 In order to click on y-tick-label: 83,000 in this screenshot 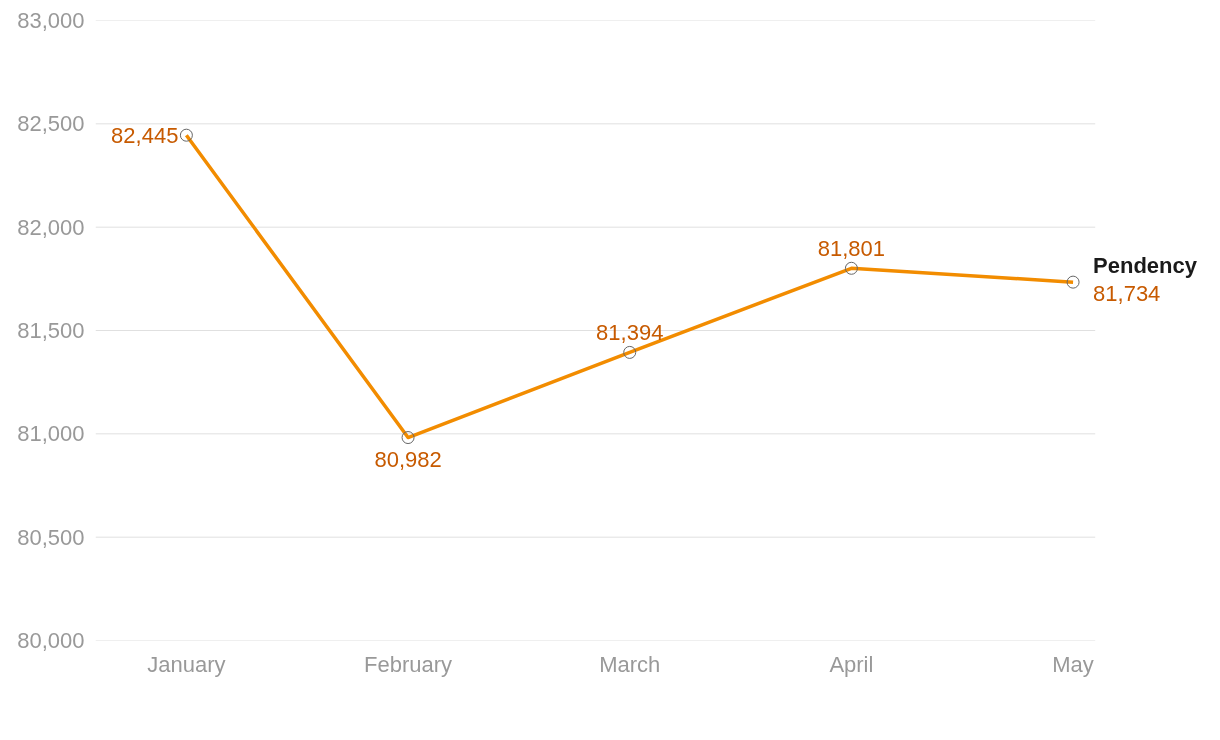, I will do `click(51, 20)`.